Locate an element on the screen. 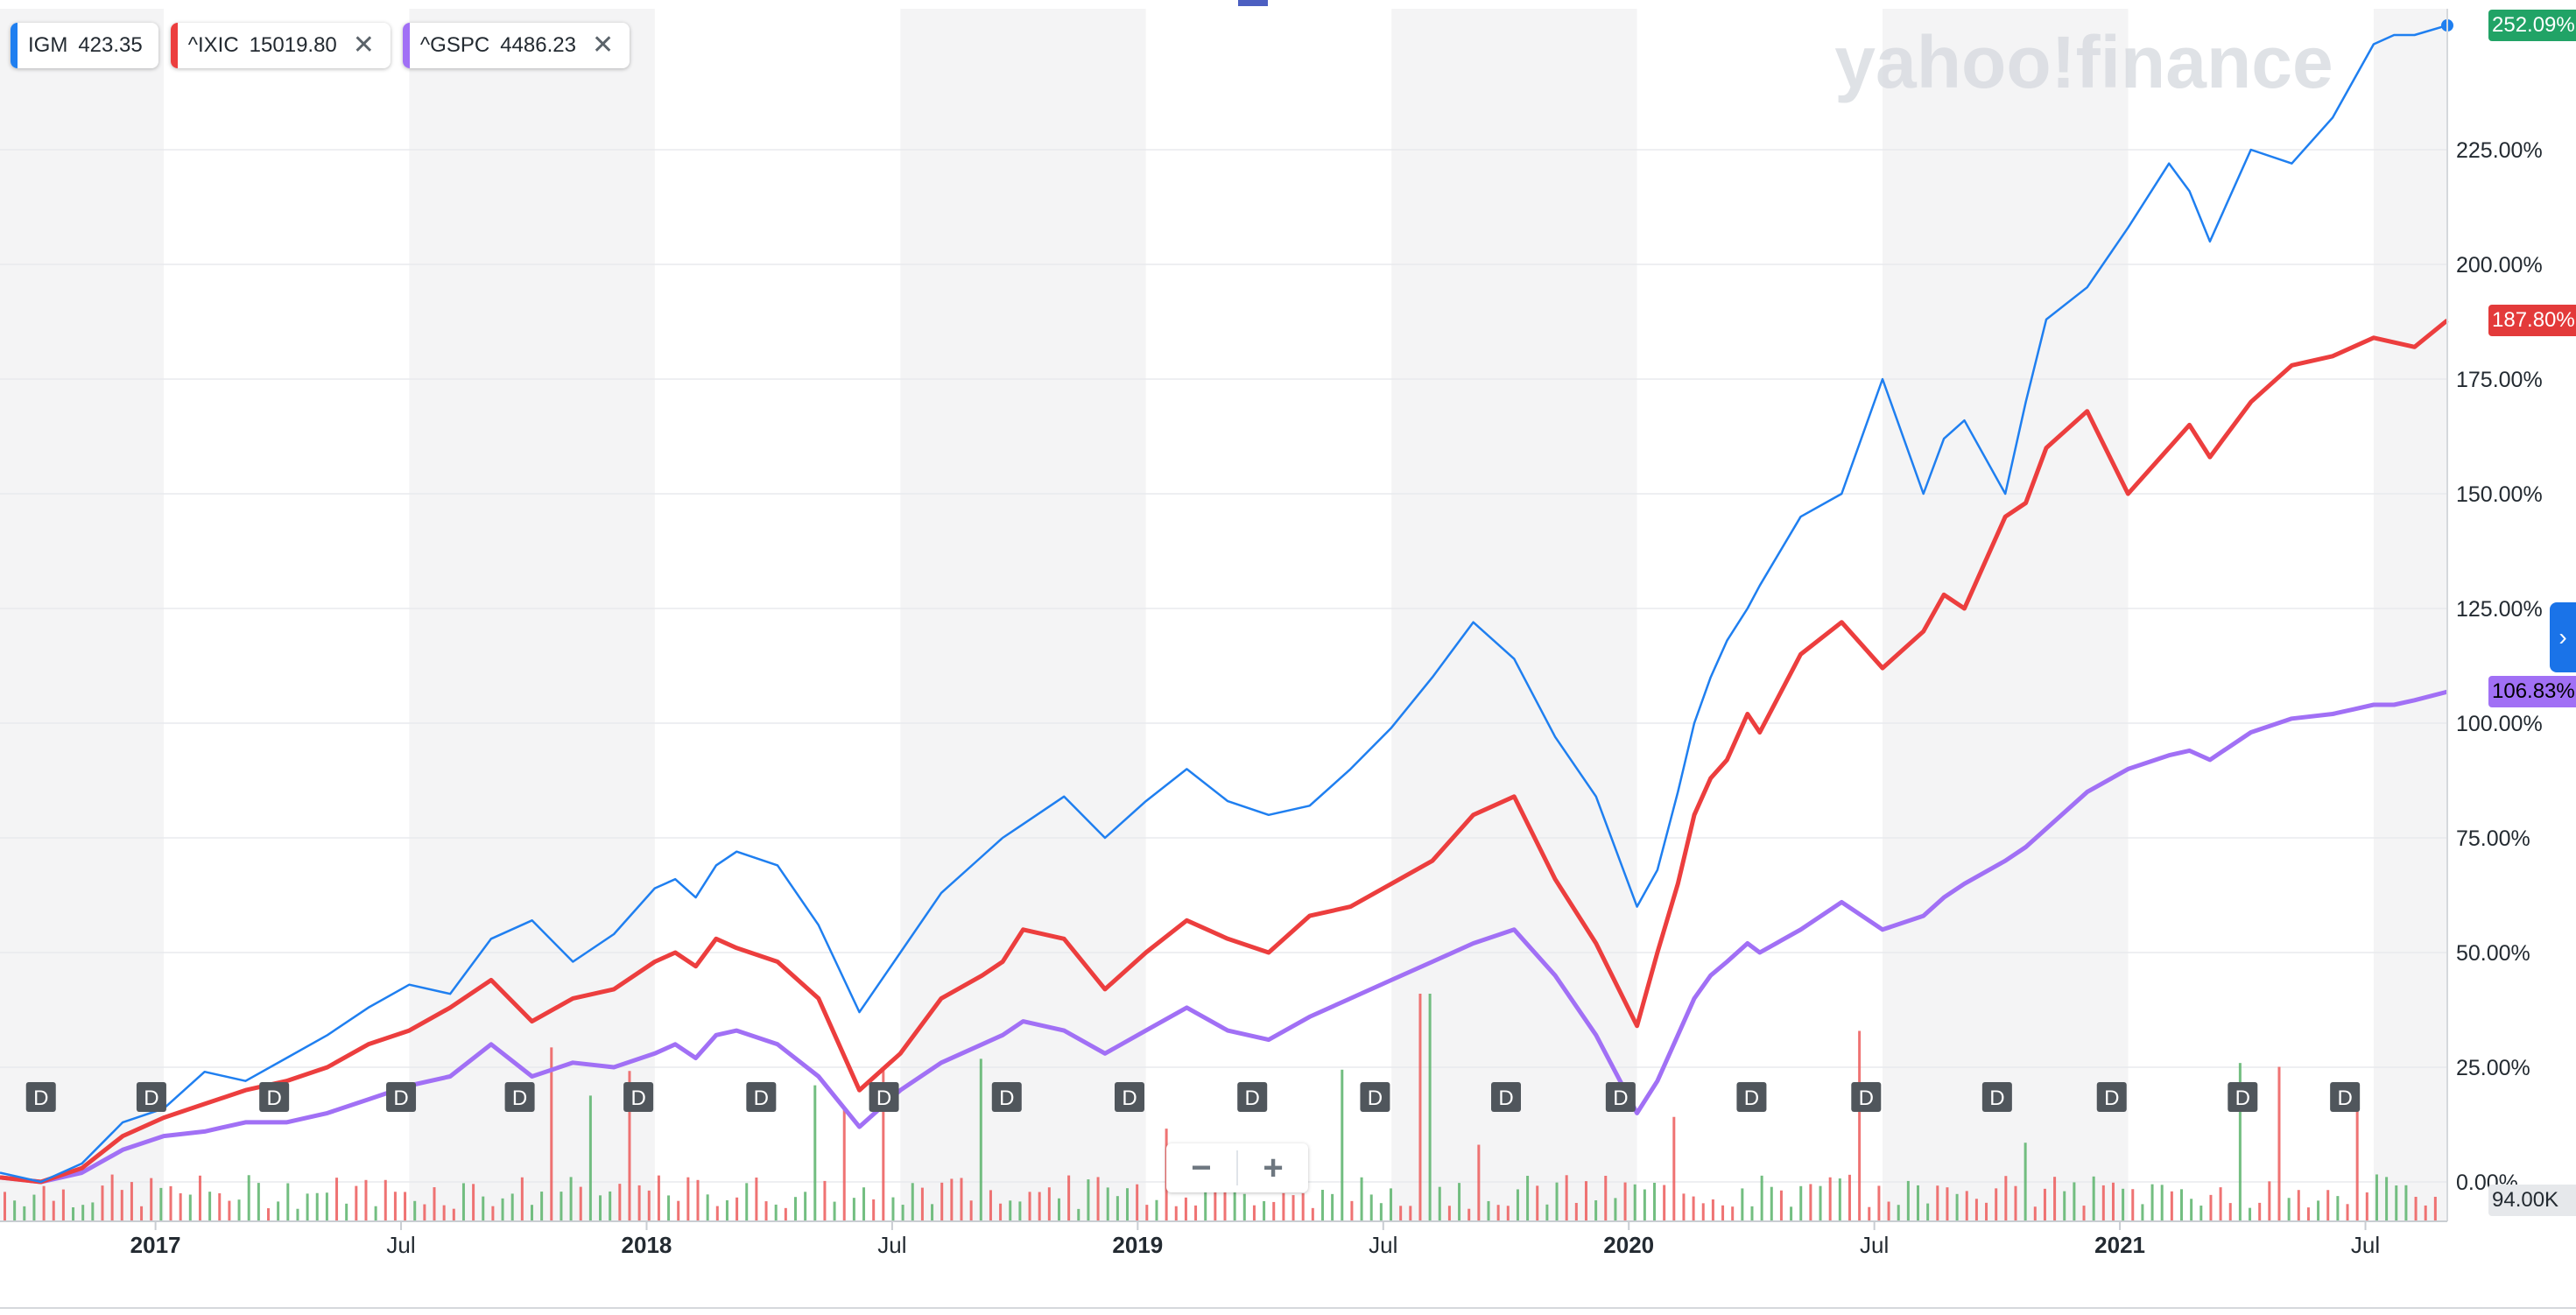  x-tick-label: 2021 is located at coordinates (2119, 1245).